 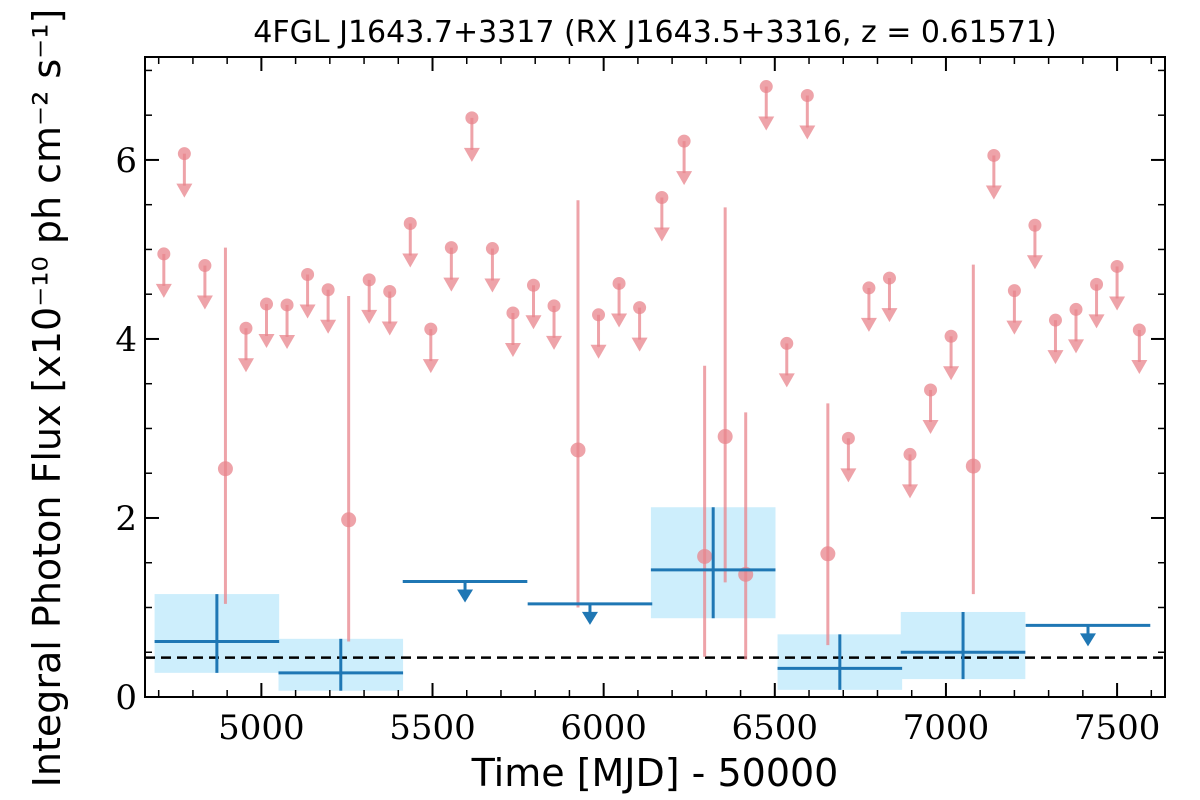 What do you see at coordinates (126, 698) in the screenshot?
I see `y-tick-label: 0` at bounding box center [126, 698].